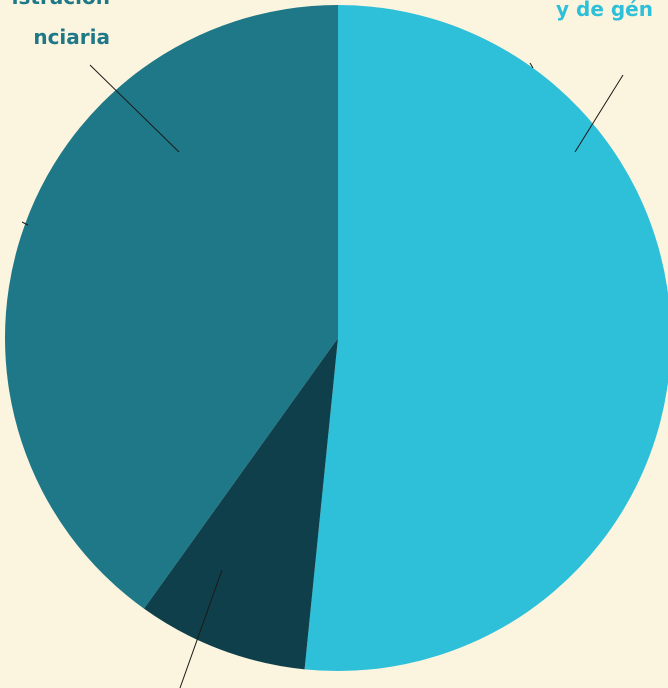  I want to click on labels: y de gén istración nciaria, so click(332, 24).